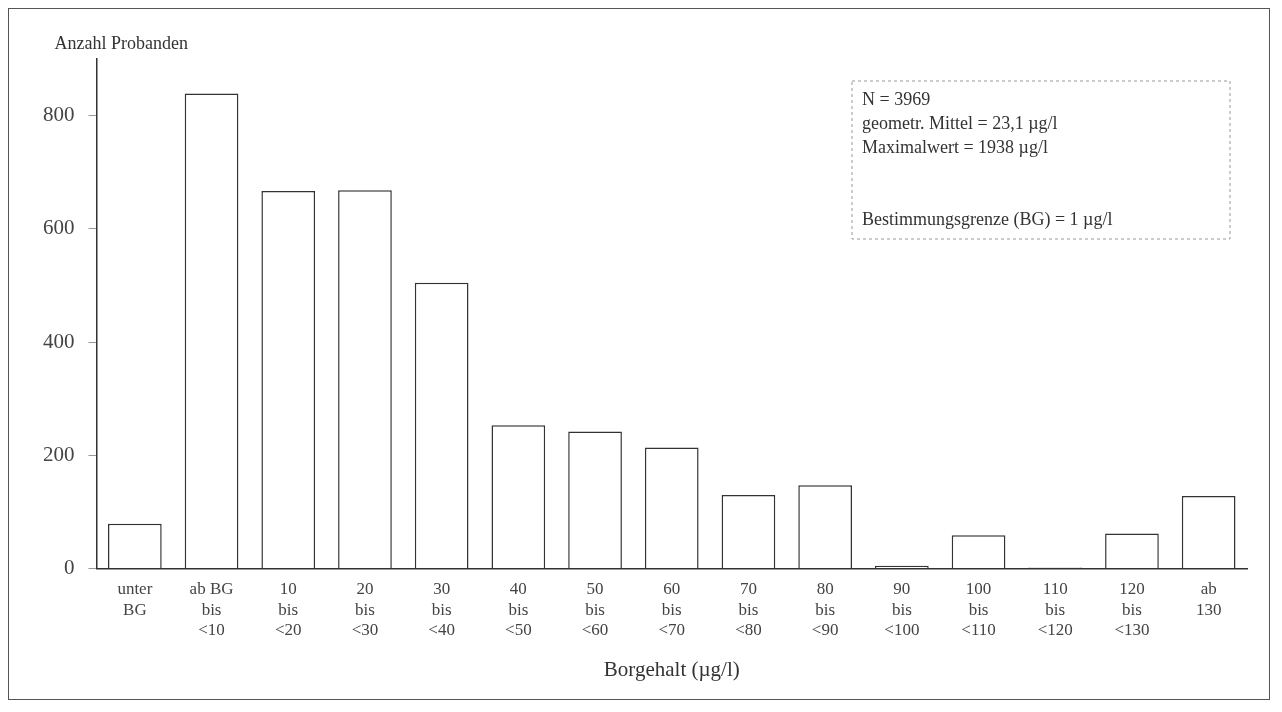 This screenshot has height=712, width=1282. What do you see at coordinates (518, 609) in the screenshot?
I see `x-tick-label: 40 bis <50` at bounding box center [518, 609].